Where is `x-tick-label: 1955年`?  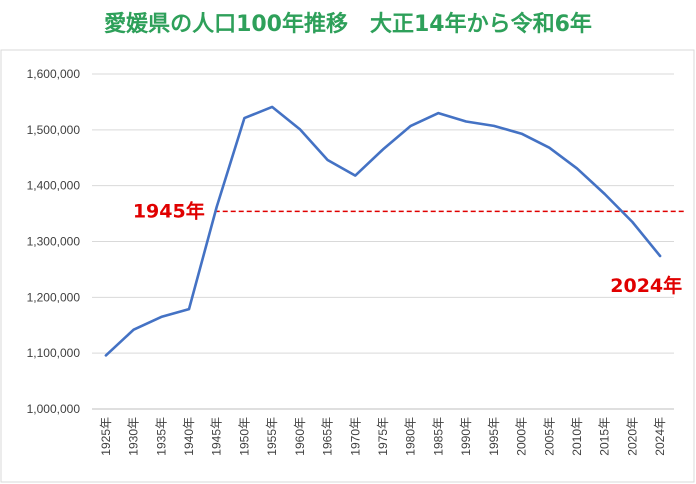
x-tick-label: 1955年 is located at coordinates (272, 436).